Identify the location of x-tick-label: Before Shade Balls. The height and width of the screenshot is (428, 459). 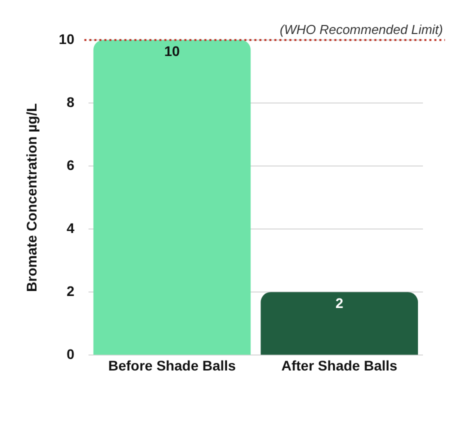
(172, 365).